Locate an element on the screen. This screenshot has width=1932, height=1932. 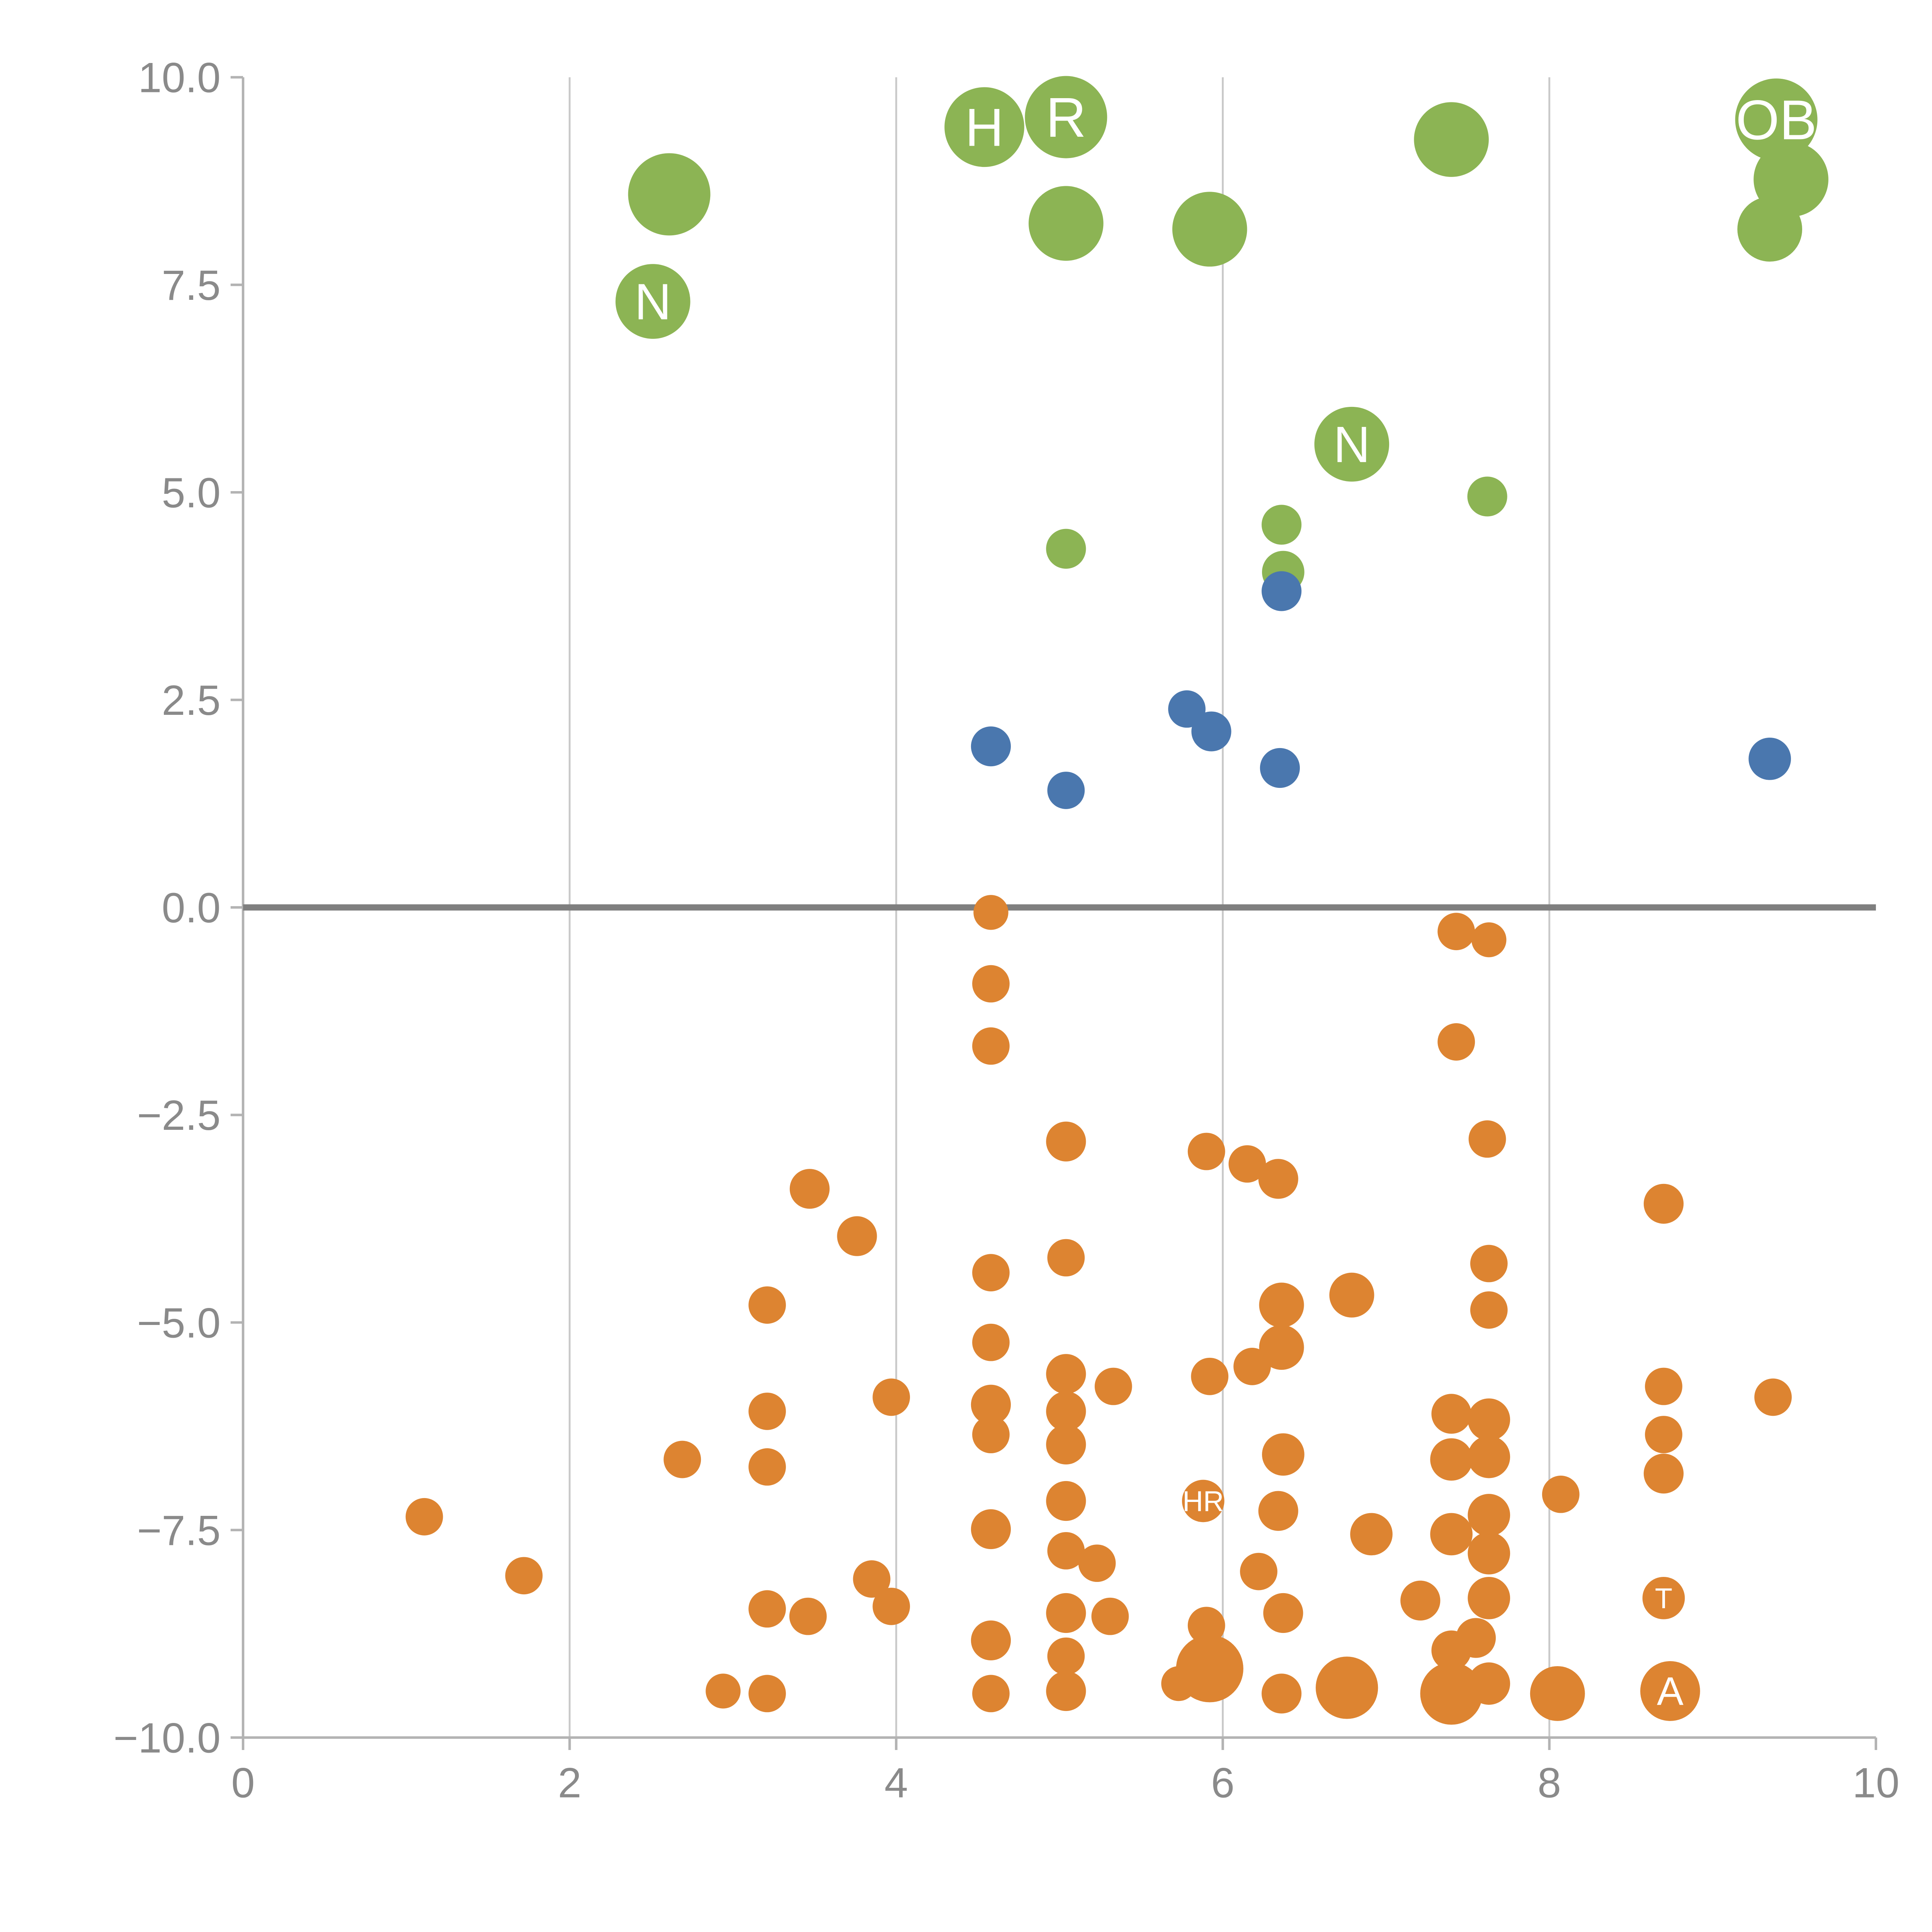
x-tick-label: 8 is located at coordinates (1549, 1784).